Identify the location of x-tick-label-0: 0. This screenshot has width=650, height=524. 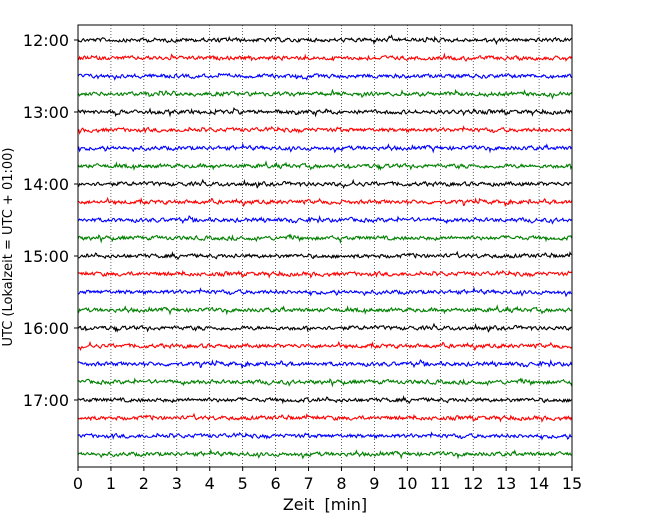
(78, 483).